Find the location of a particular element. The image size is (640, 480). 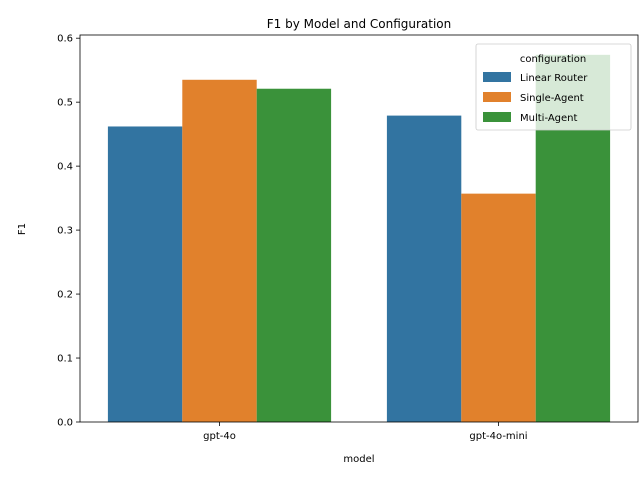

legend-entry-label: Linear Router is located at coordinates (554, 78).